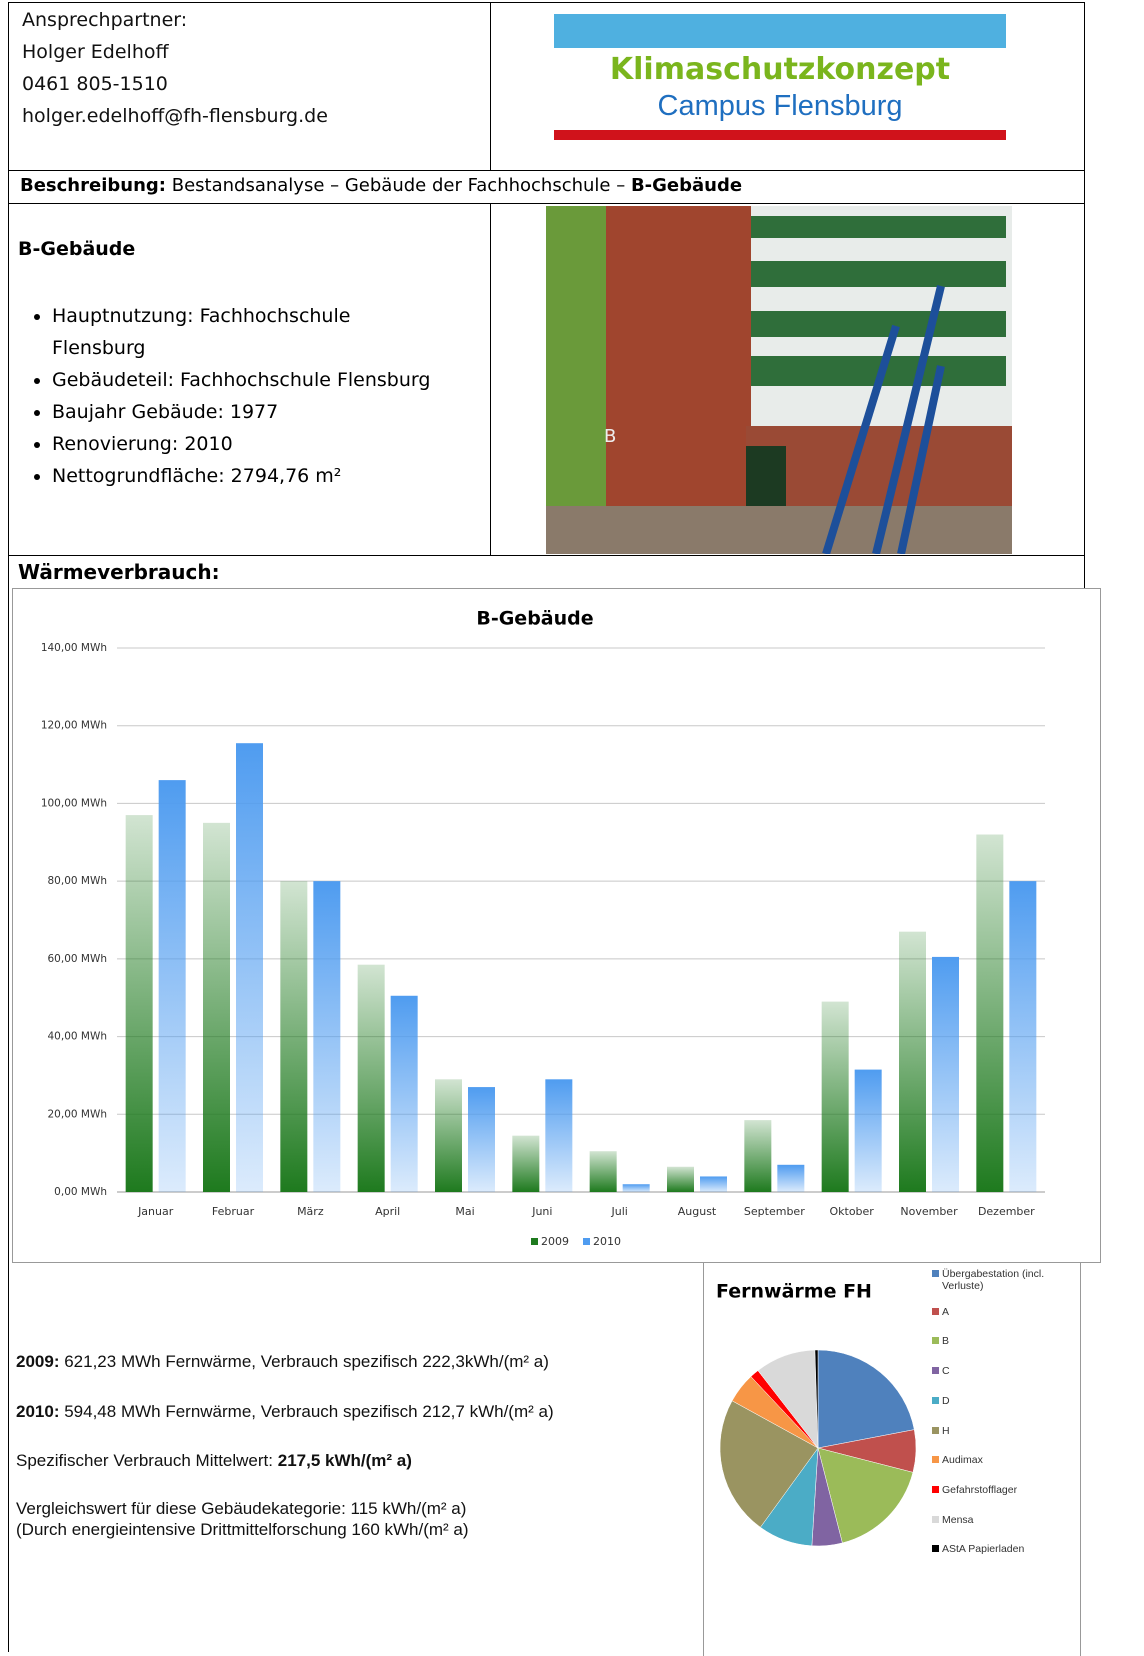  What do you see at coordinates (144, 1460) in the screenshot?
I see `text: Spezifischer Verbrauch Mittelwert:` at bounding box center [144, 1460].